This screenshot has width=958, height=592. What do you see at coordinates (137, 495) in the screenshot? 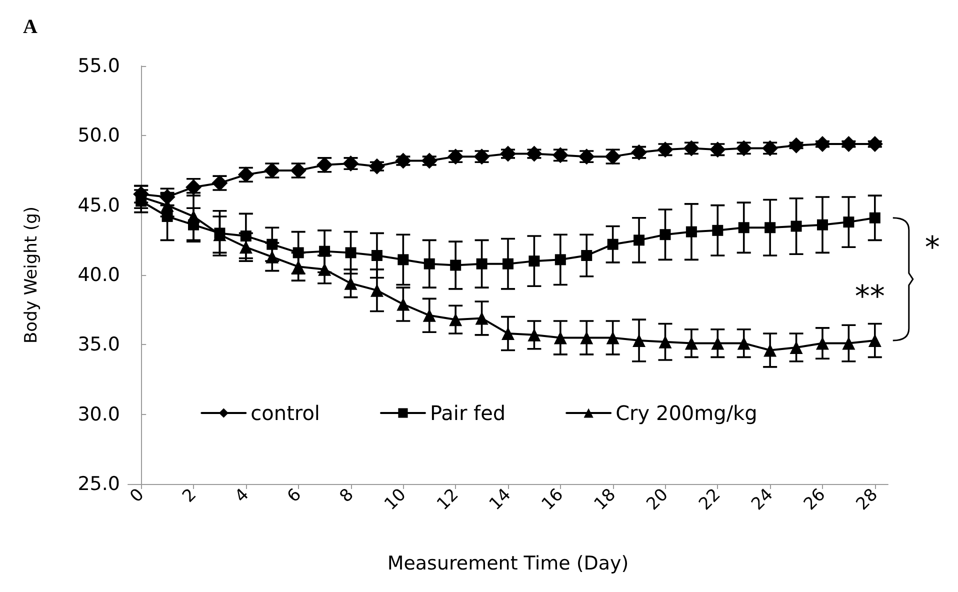
I see `x-tick-label: 0` at bounding box center [137, 495].